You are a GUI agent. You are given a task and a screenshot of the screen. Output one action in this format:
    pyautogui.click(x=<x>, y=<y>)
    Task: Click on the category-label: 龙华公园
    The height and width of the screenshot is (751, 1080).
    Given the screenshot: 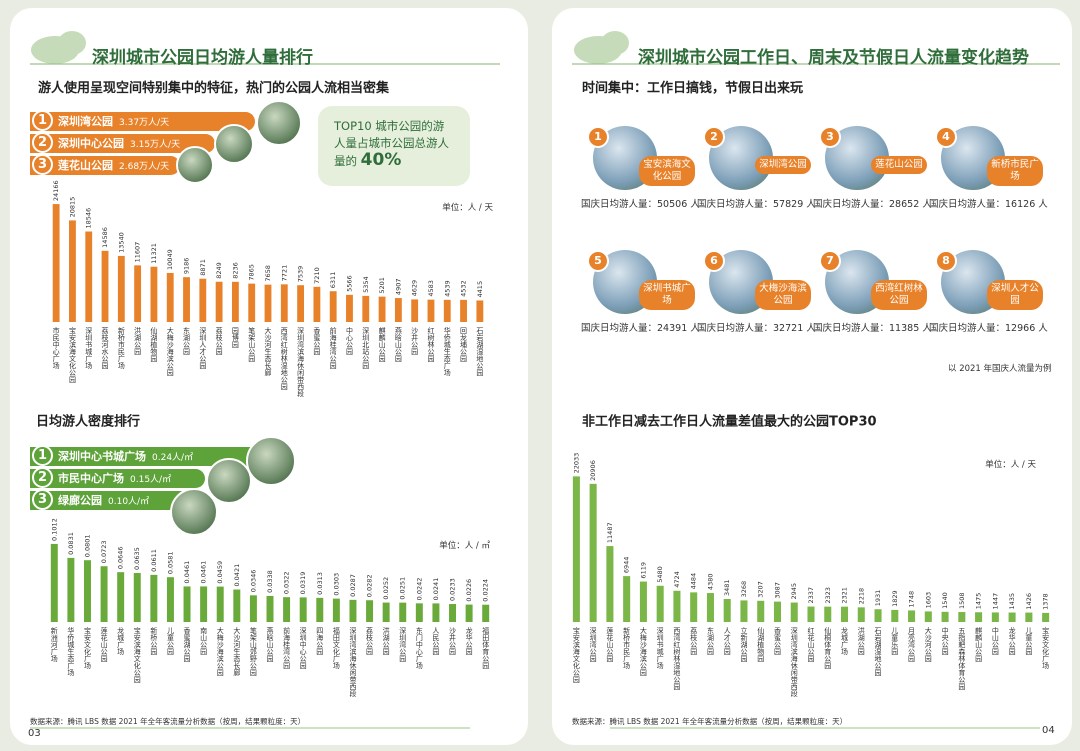 What is the action you would take?
    pyautogui.click(x=469, y=641)
    